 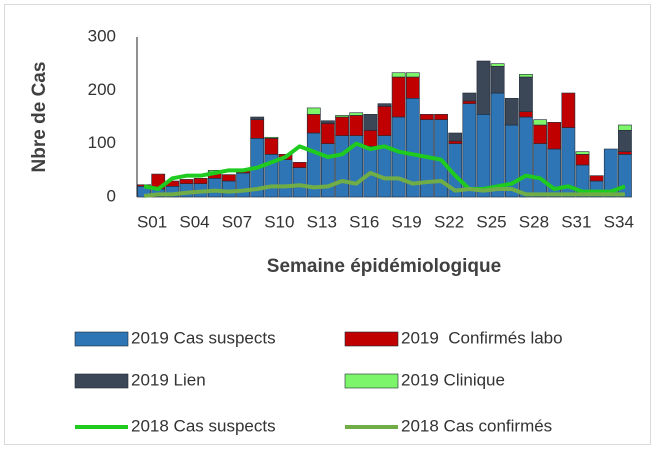 I want to click on x-tick-label: S07, so click(x=237, y=221).